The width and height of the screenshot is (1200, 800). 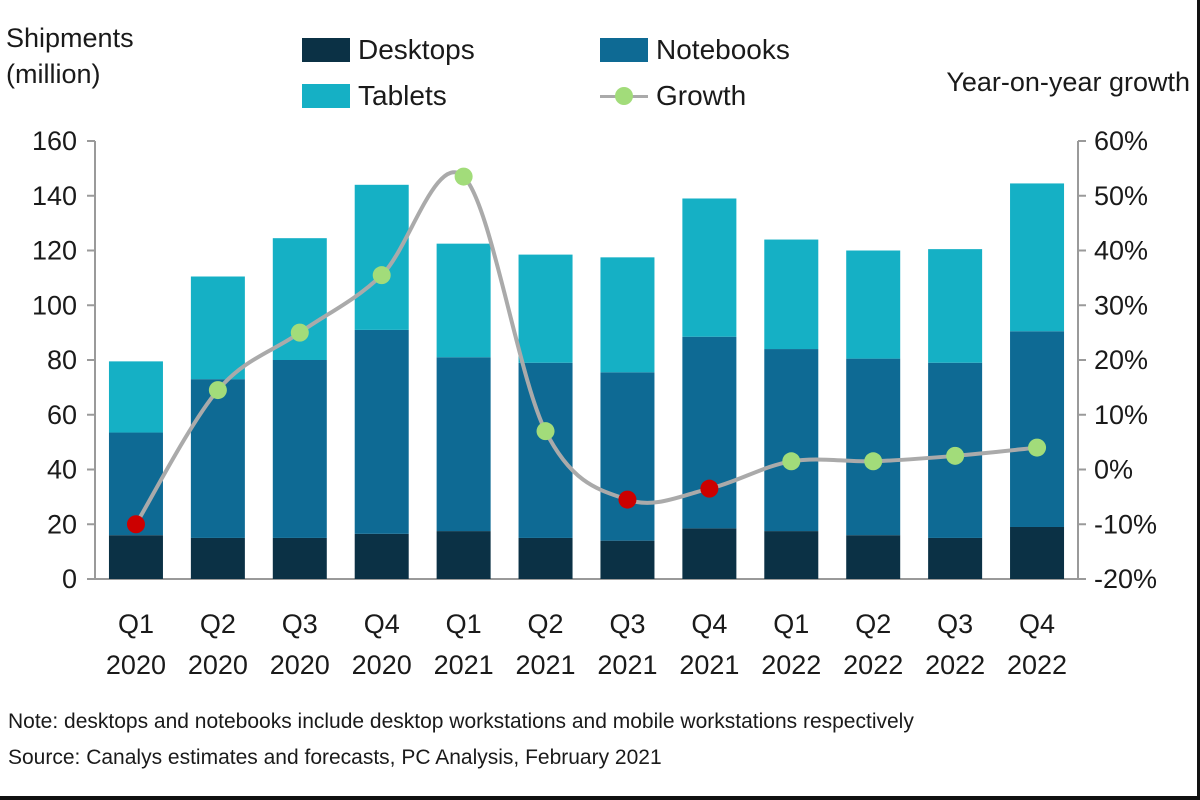 I want to click on legend-label-growth: Growth, so click(x=701, y=95).